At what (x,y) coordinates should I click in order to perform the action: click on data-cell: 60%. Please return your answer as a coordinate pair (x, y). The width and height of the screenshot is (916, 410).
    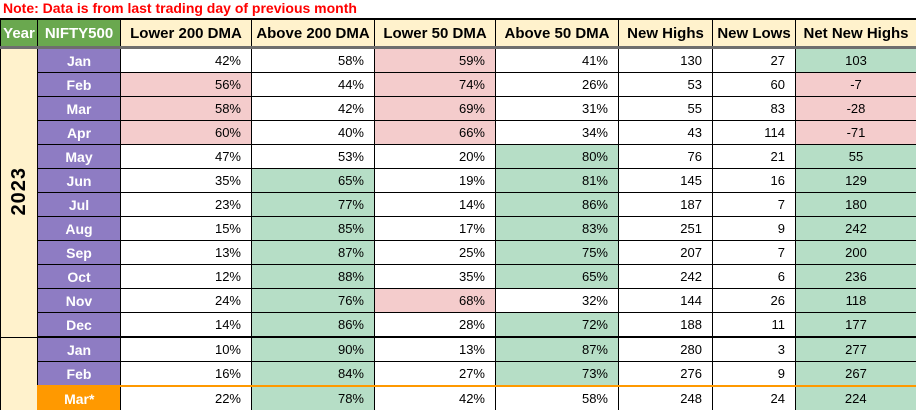
    Looking at the image, I should click on (186, 132).